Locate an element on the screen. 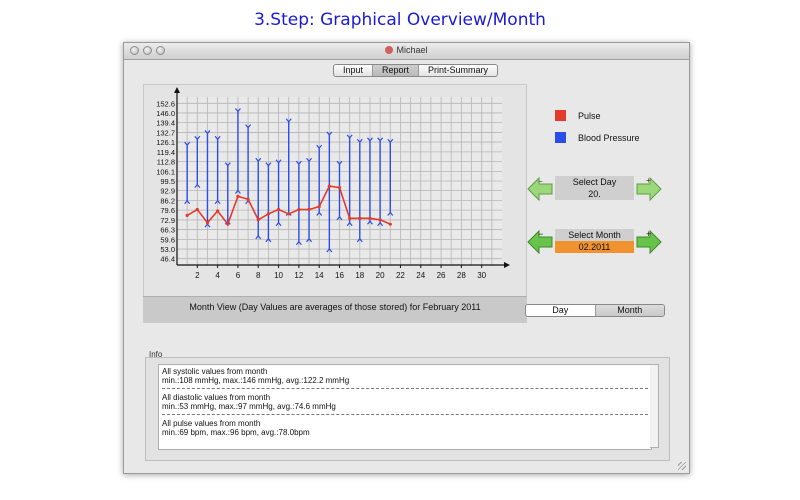  x-axis-arrowhead is located at coordinates (507, 265).